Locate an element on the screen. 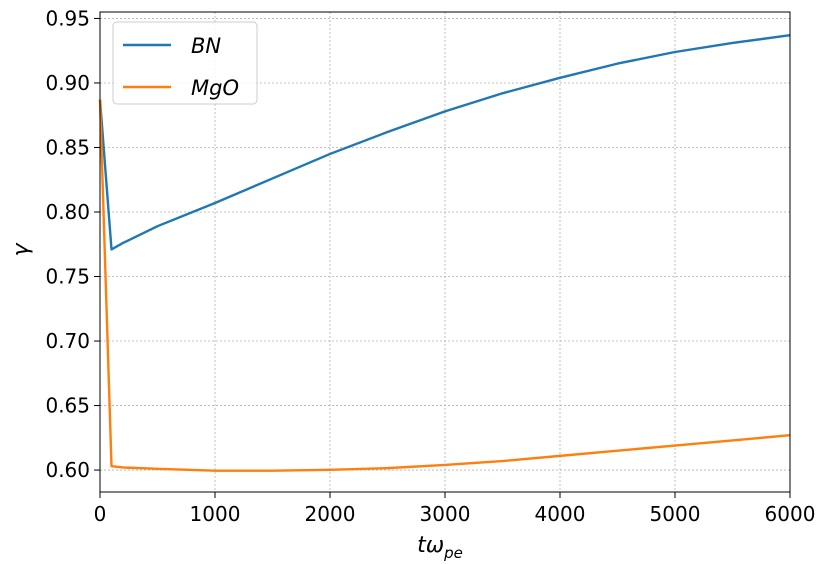 This screenshot has height=564, width=830. x-axis-title: tωpe is located at coordinates (440, 547).